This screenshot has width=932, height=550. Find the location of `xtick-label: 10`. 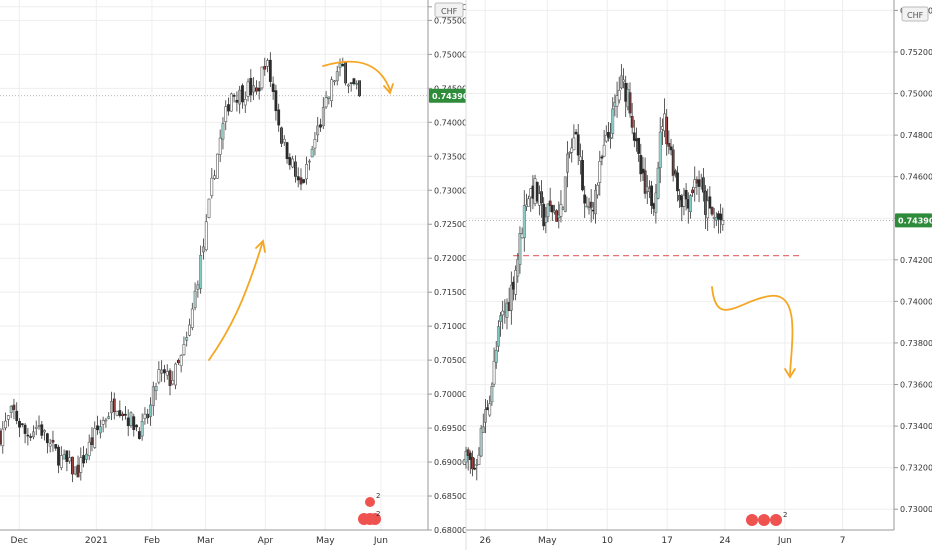

xtick-label: 10 is located at coordinates (608, 541).